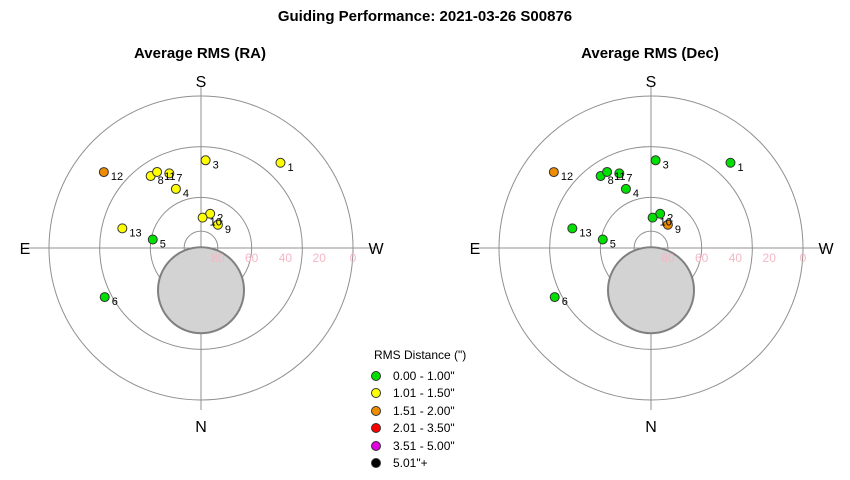 The image size is (850, 480). I want to click on dec-altitude-tick: 20, so click(770, 258).